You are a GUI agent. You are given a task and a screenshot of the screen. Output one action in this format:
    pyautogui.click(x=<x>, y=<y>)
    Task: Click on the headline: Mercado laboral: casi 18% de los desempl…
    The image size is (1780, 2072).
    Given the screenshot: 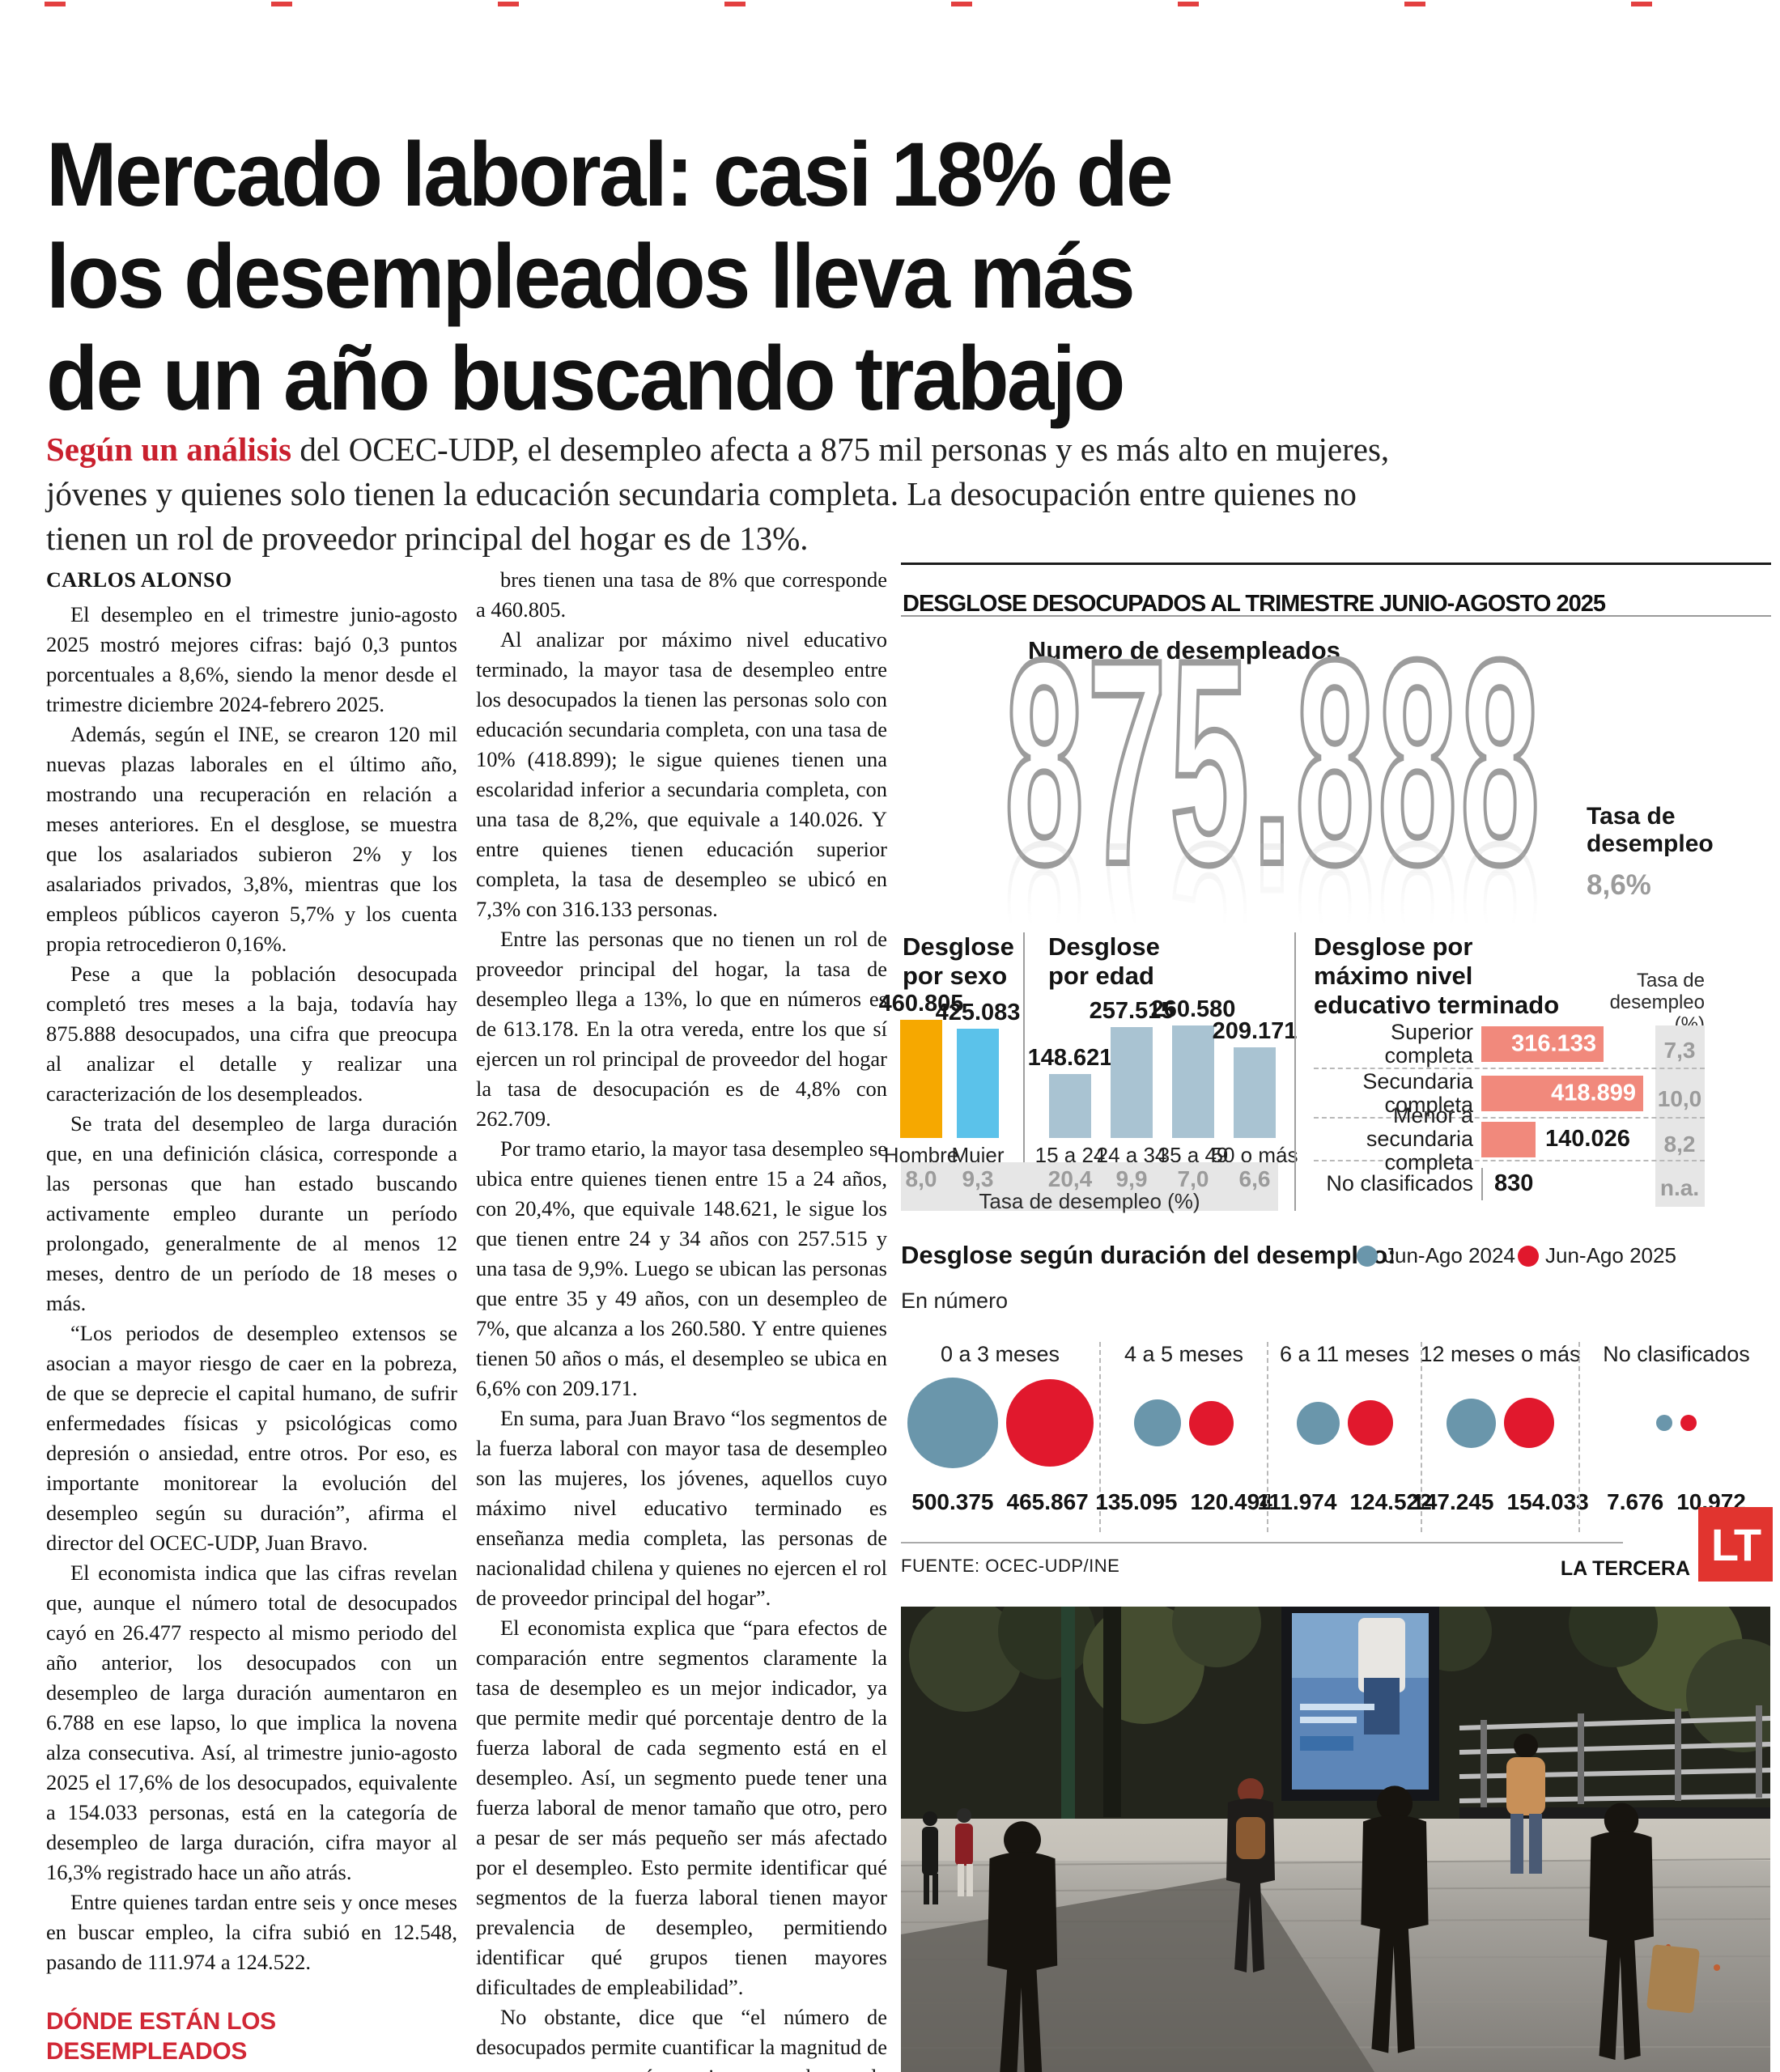 What is the action you would take?
    pyautogui.click(x=610, y=277)
    